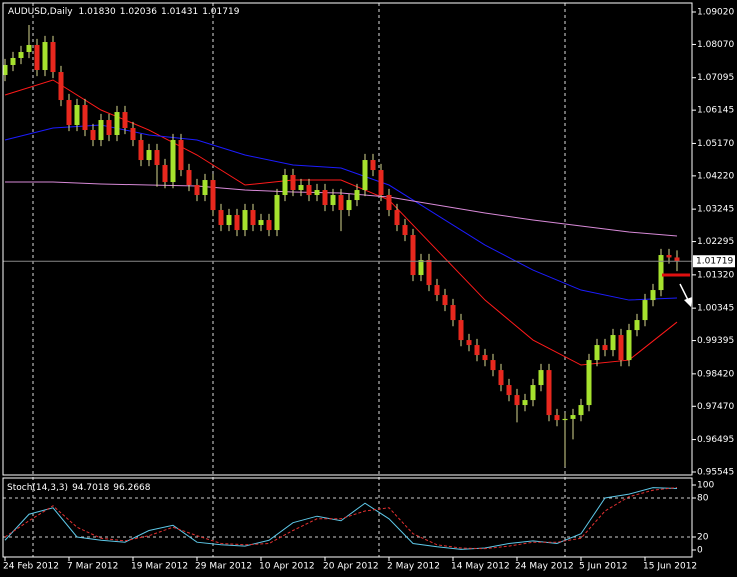 Image resolution: width=737 pixels, height=577 pixels. I want to click on y-tick-label: 0.98420, so click(715, 374).